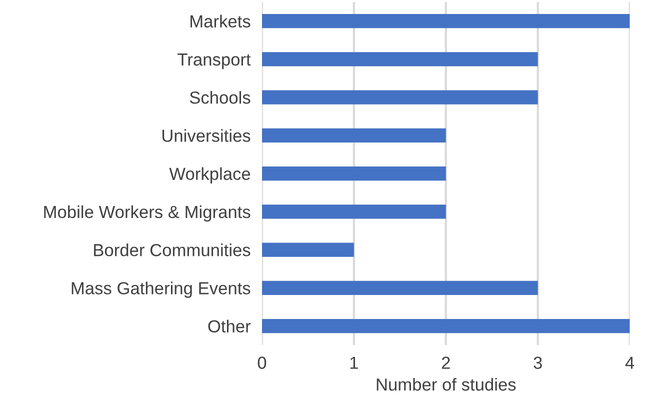 This screenshot has width=670, height=406. Describe the element at coordinates (262, 362) in the screenshot. I see `x-tick-label: 0` at that location.